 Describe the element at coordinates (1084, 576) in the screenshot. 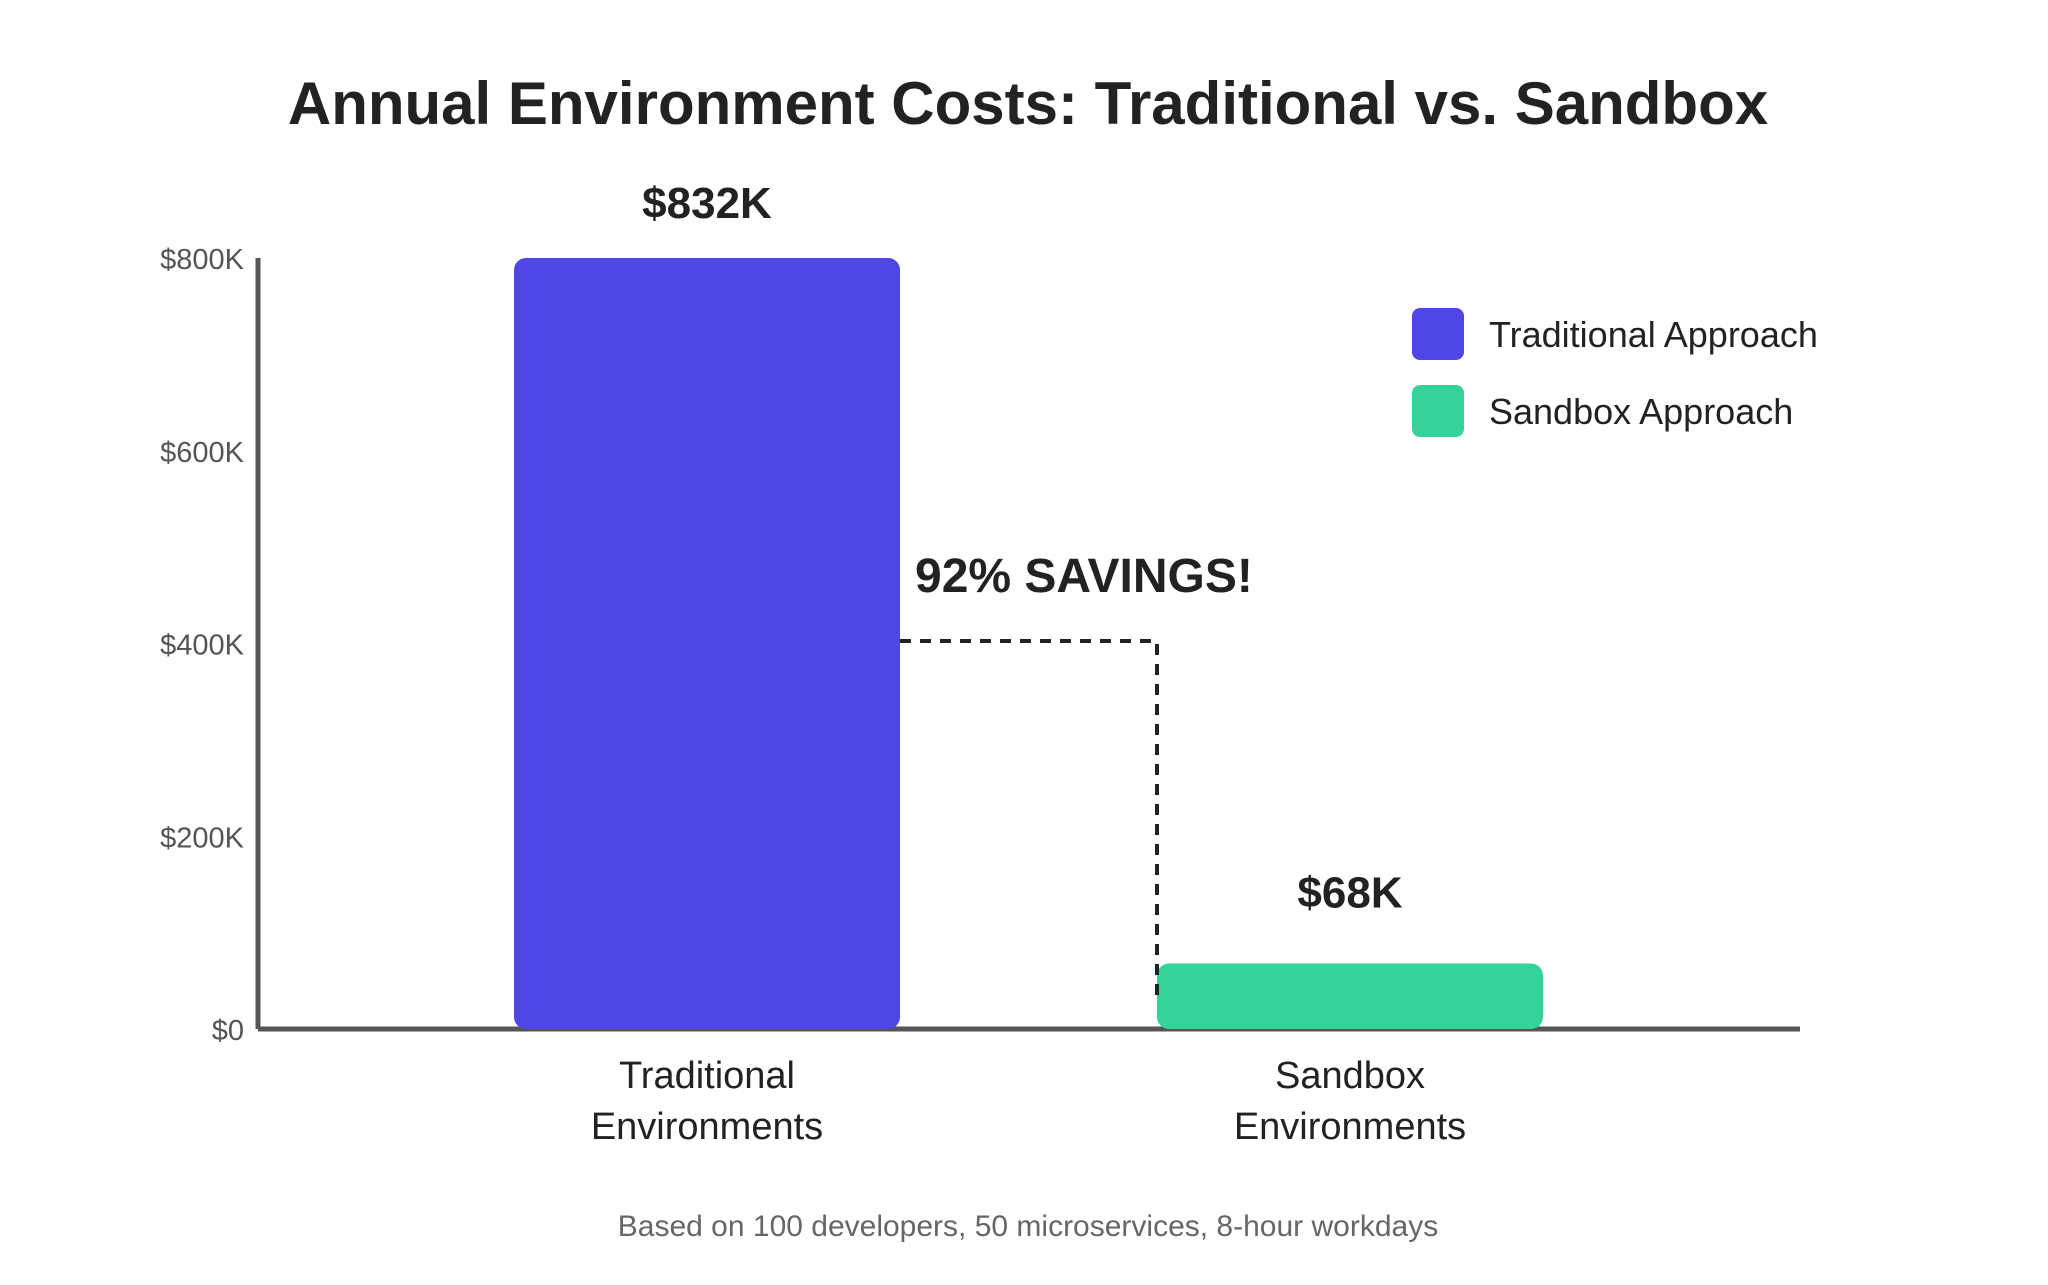

I see `savings-annotation-label: 92% SAVINGS!` at that location.